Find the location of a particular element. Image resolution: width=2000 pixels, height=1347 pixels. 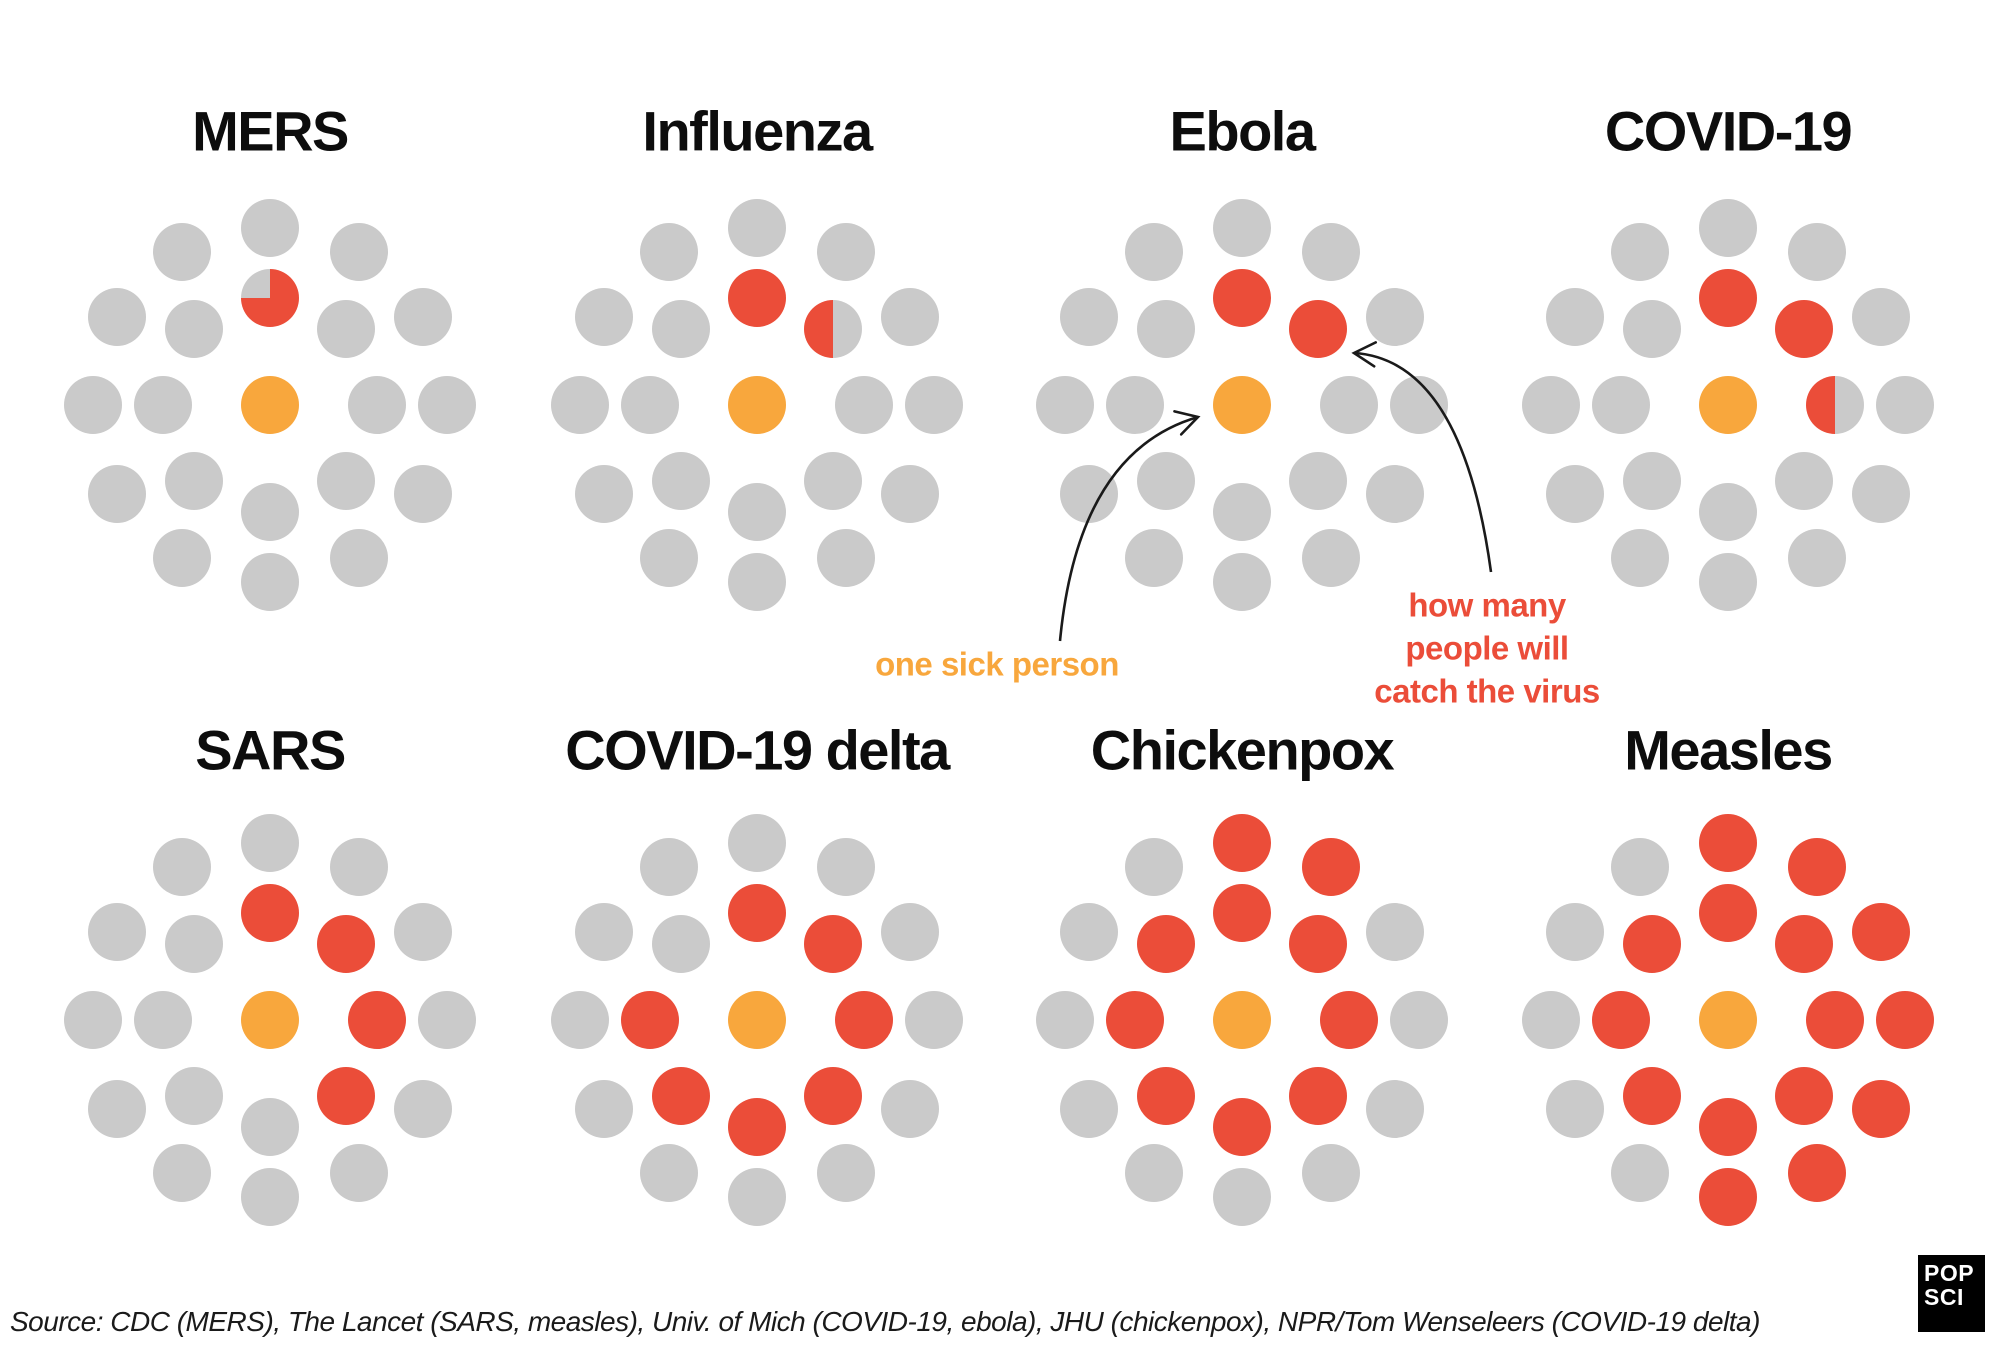

disease-dots-sars is located at coordinates (270, 1020).